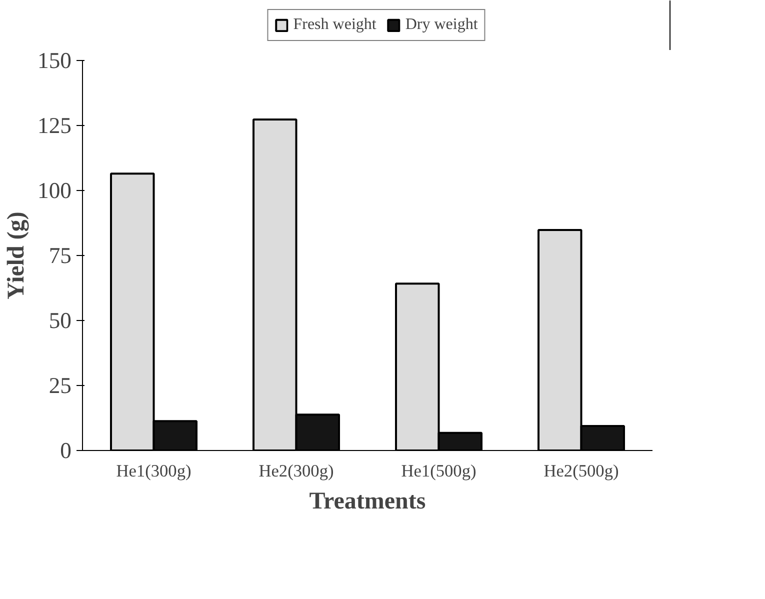 The image size is (765, 599). I want to click on x-axis-title: Treatments, so click(367, 501).